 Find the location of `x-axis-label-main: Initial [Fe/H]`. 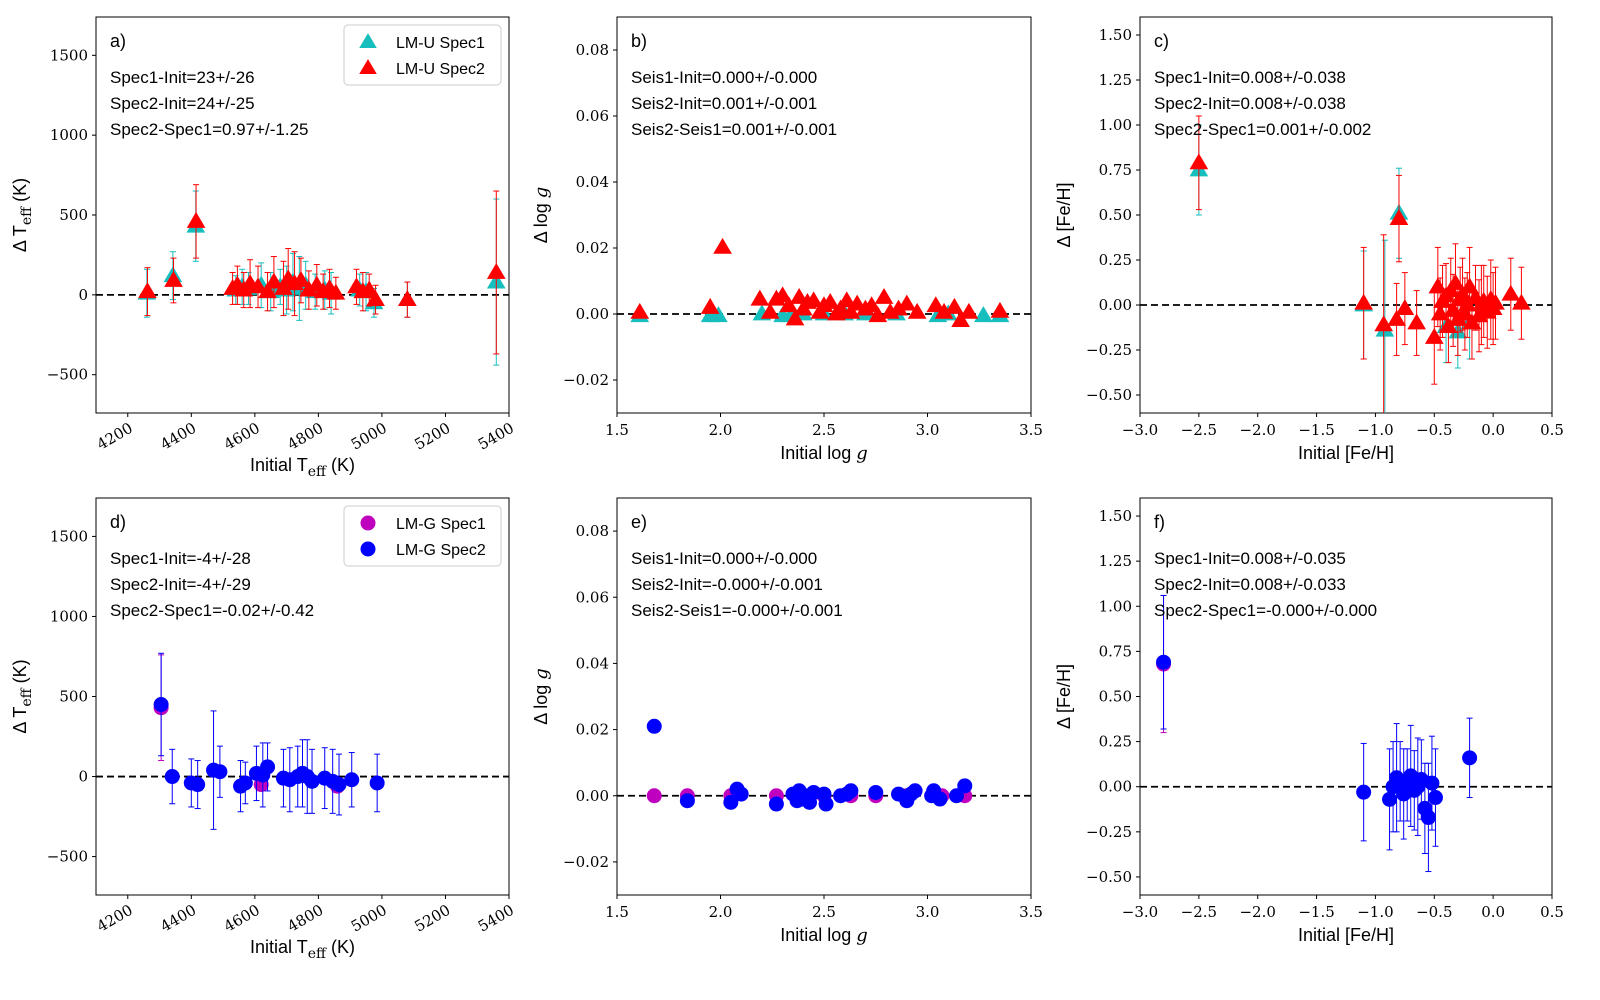

x-axis-label-main: Initial [Fe/H] is located at coordinates (1346, 935).